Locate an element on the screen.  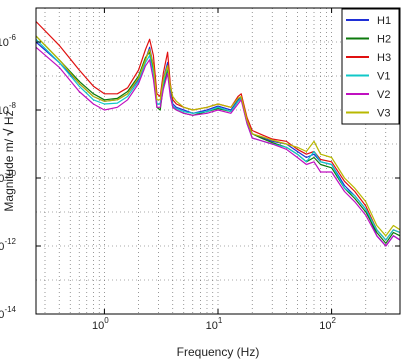
y-axis-label-text: Magnitude m/ is located at coordinates (9, 174).